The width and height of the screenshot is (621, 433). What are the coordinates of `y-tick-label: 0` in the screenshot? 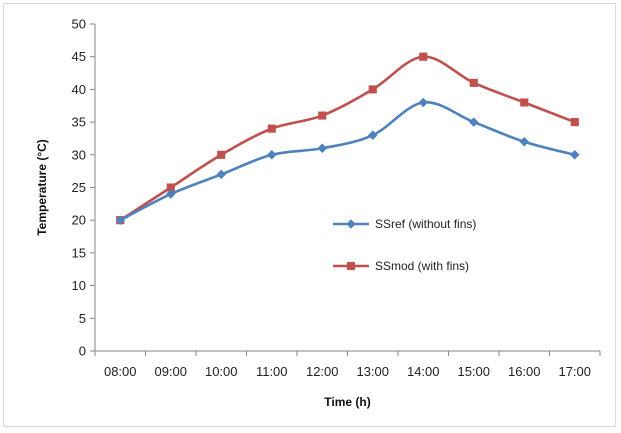 It's located at (82, 351).